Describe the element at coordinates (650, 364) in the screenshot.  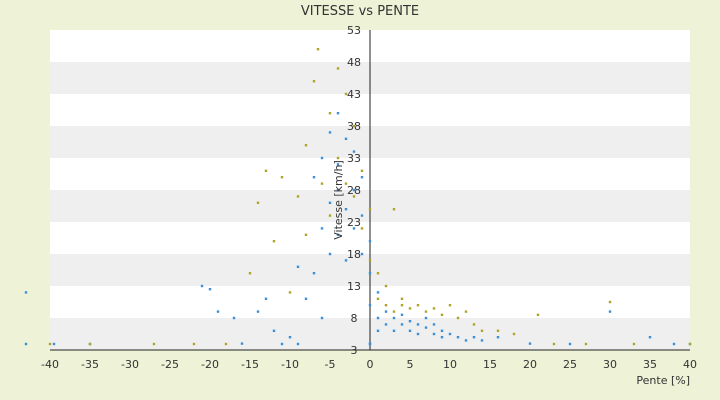
I see `x-tick-label: 35` at that location.